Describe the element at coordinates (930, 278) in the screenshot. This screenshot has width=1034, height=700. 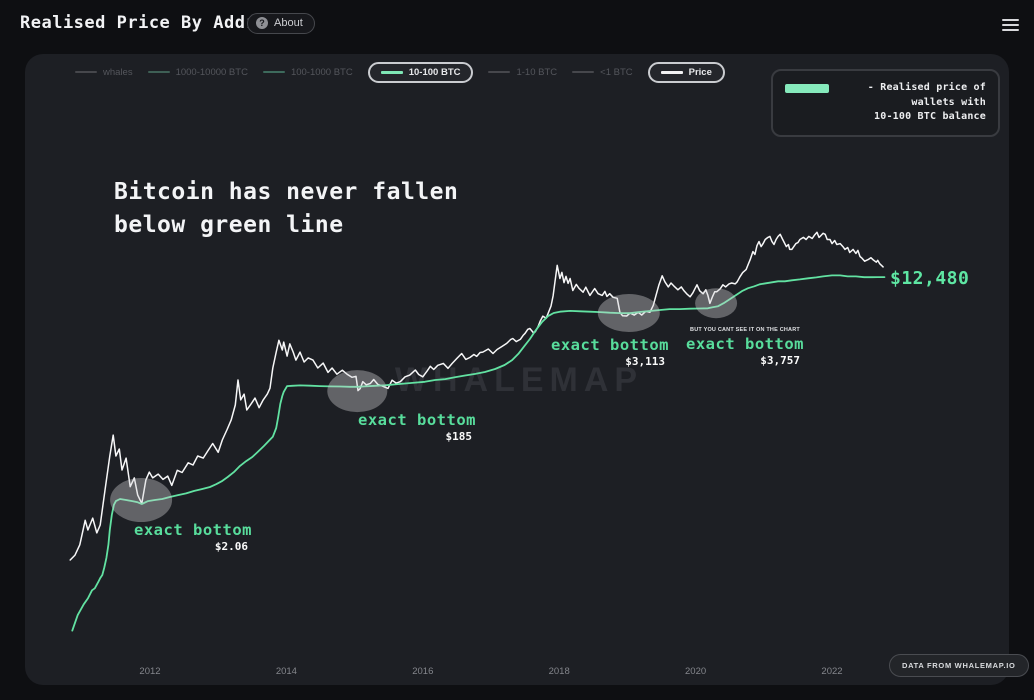
I see `current-value: $12,480` at that location.